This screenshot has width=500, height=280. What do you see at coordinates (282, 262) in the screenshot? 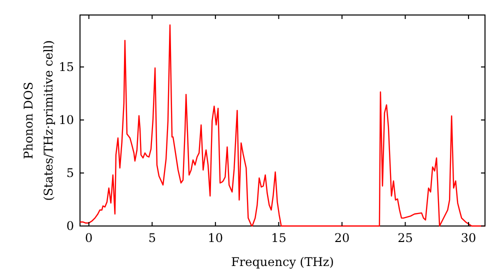
I see `x-axis-title: Frequency (THz)` at bounding box center [282, 262].